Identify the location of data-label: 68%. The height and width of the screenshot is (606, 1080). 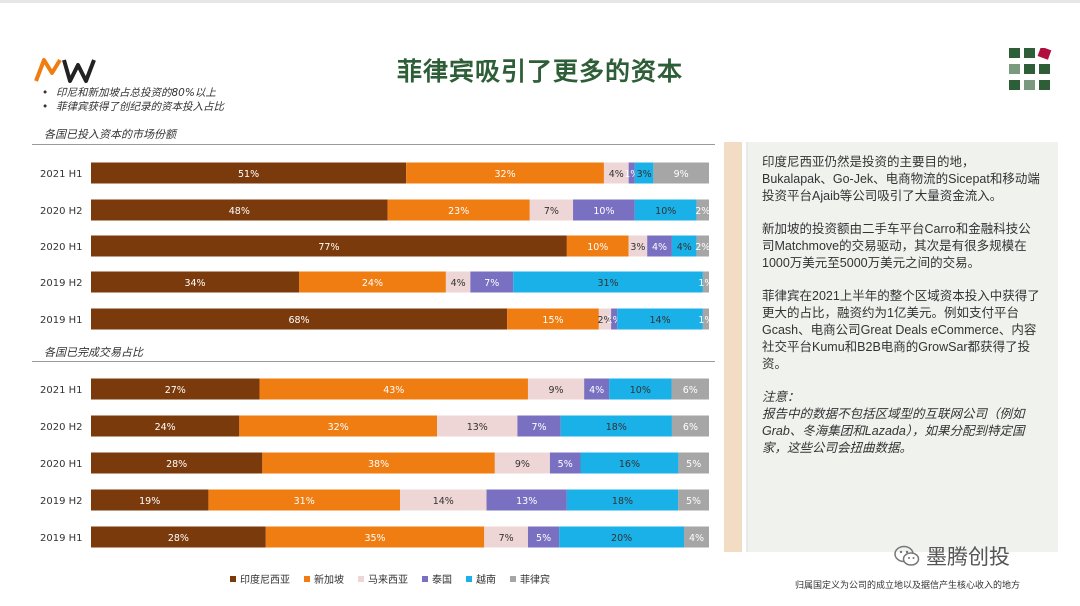
(298, 320).